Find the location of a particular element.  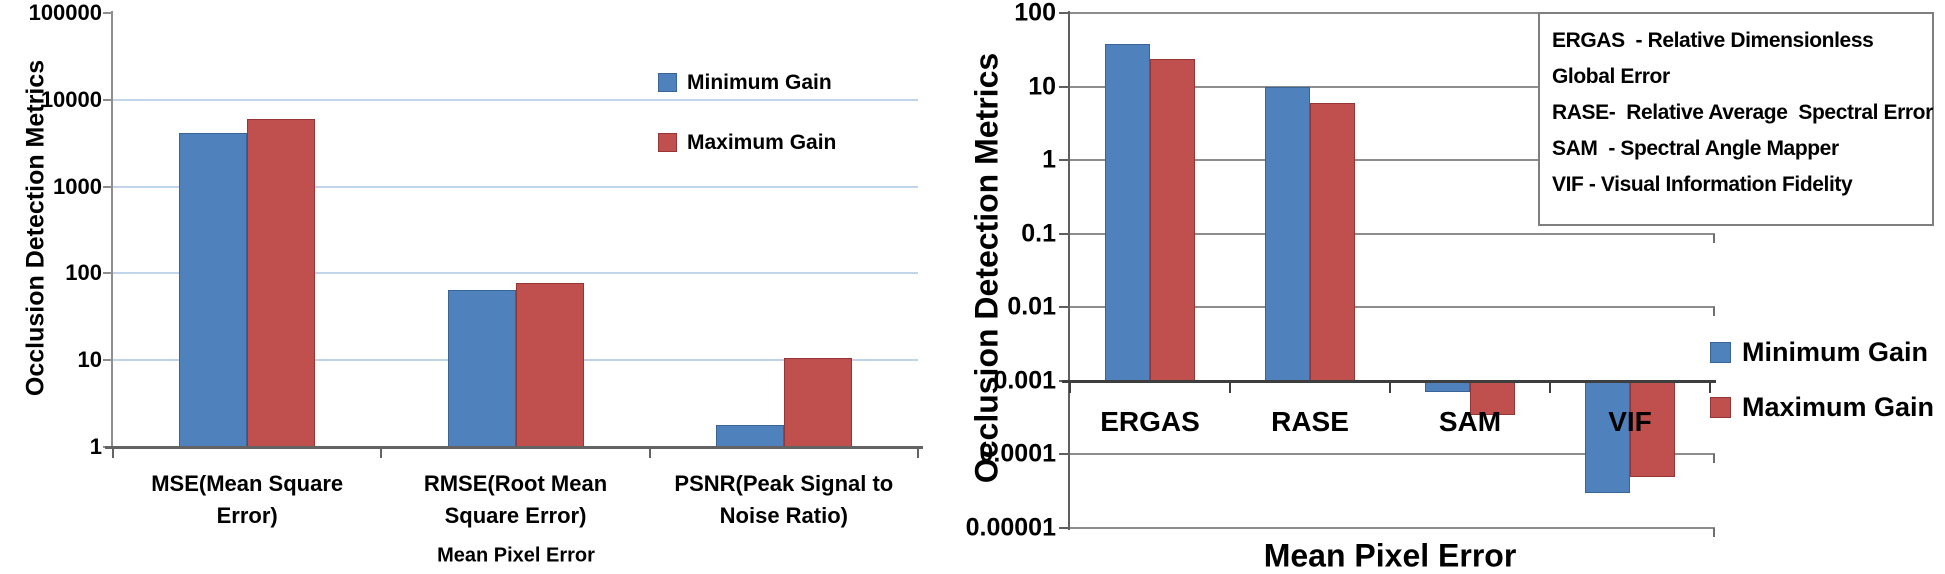

y-tick-label: 0.1 is located at coordinates (1038, 233).